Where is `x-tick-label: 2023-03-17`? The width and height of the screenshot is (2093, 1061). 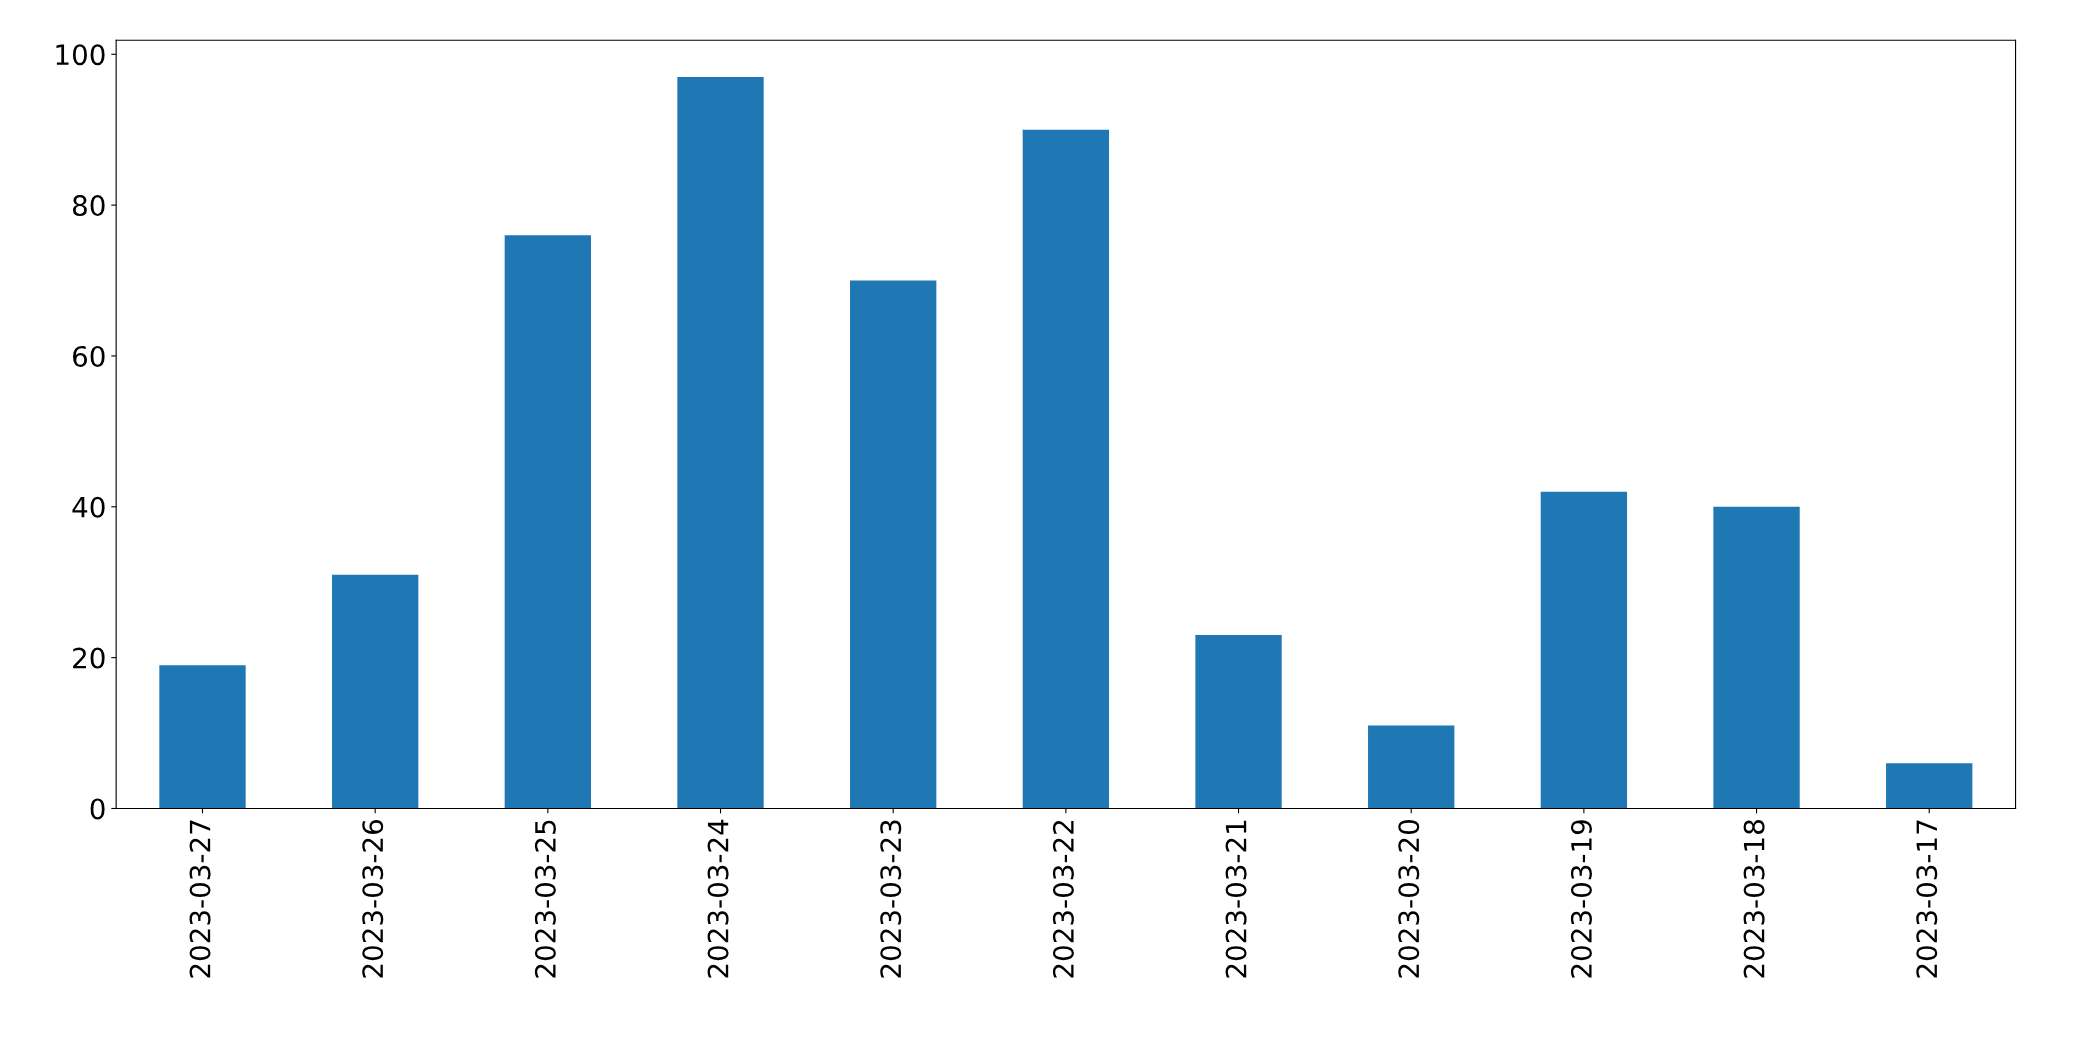 x-tick-label: 2023-03-17 is located at coordinates (1927, 899).